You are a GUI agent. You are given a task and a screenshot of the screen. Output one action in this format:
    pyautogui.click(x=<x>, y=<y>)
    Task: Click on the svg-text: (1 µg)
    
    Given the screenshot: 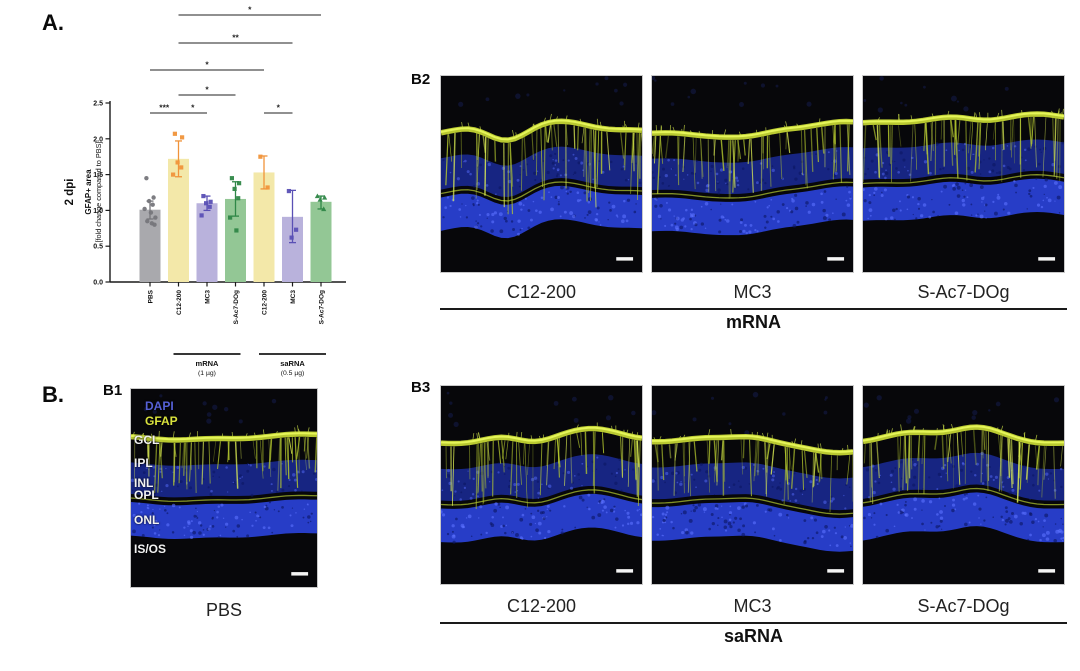 What is the action you would take?
    pyautogui.click(x=207, y=373)
    